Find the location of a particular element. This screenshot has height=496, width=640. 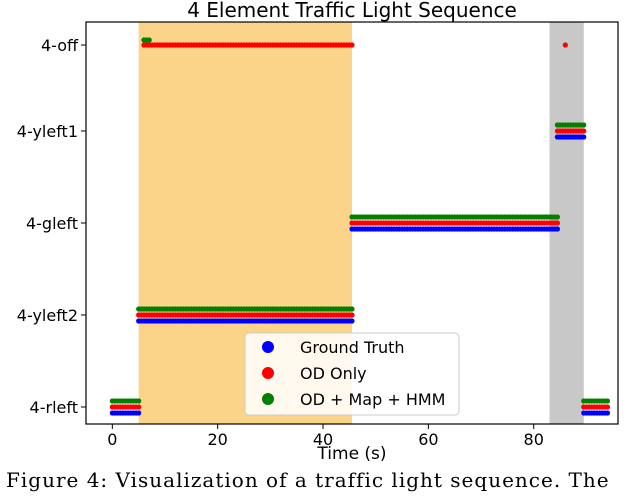

legend: Ground Truth OD Only OD + Map + HMM is located at coordinates (352, 374).